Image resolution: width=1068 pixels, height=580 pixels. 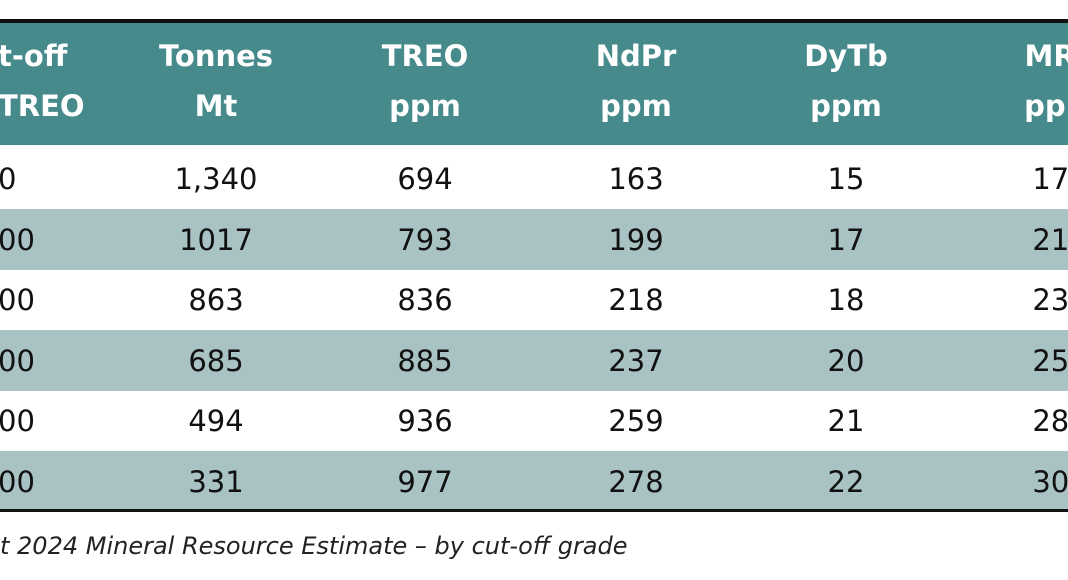 What do you see at coordinates (846, 179) in the screenshot?
I see `table-cell: 15` at bounding box center [846, 179].